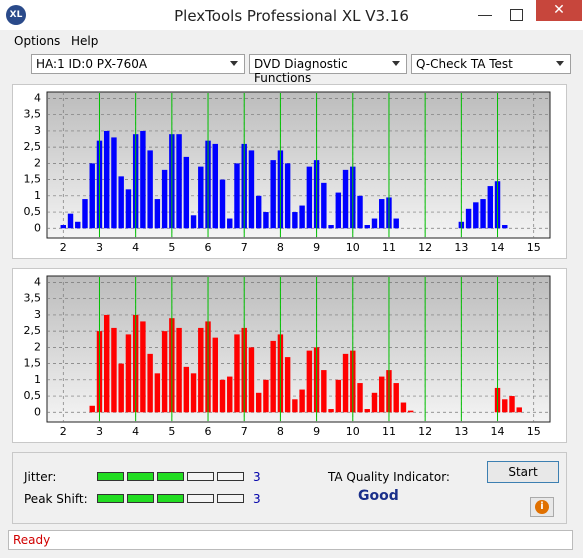  I want to click on dropdown: Q-Check TA Test, so click(491, 64).